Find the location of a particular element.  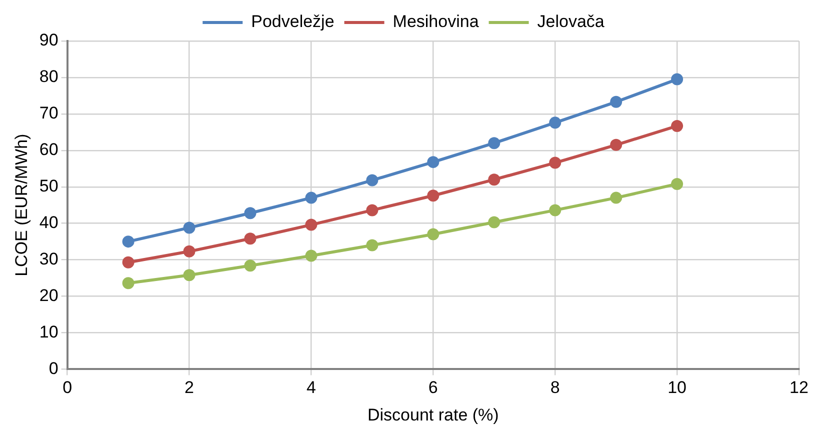

y-tick-label: 30 is located at coordinates (48, 258).